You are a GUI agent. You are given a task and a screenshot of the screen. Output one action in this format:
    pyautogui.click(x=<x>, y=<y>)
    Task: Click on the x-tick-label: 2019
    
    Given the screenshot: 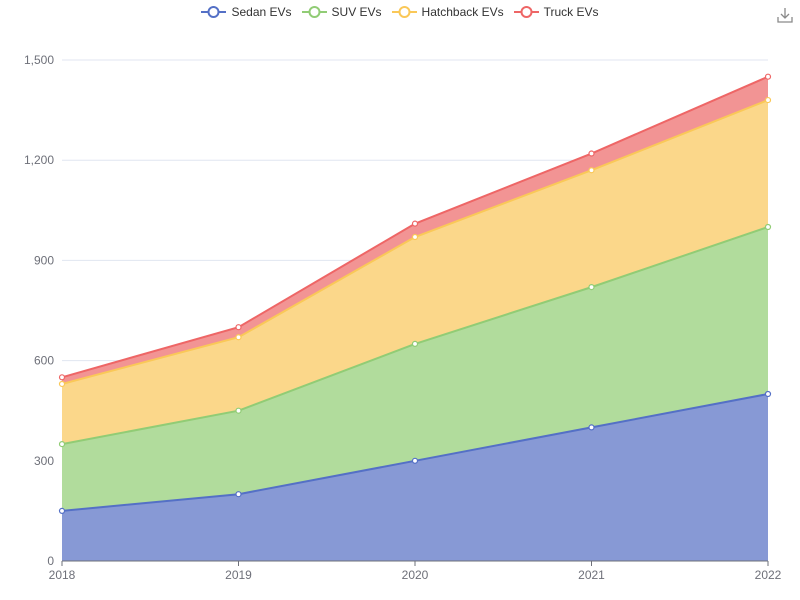 What is the action you would take?
    pyautogui.click(x=238, y=575)
    